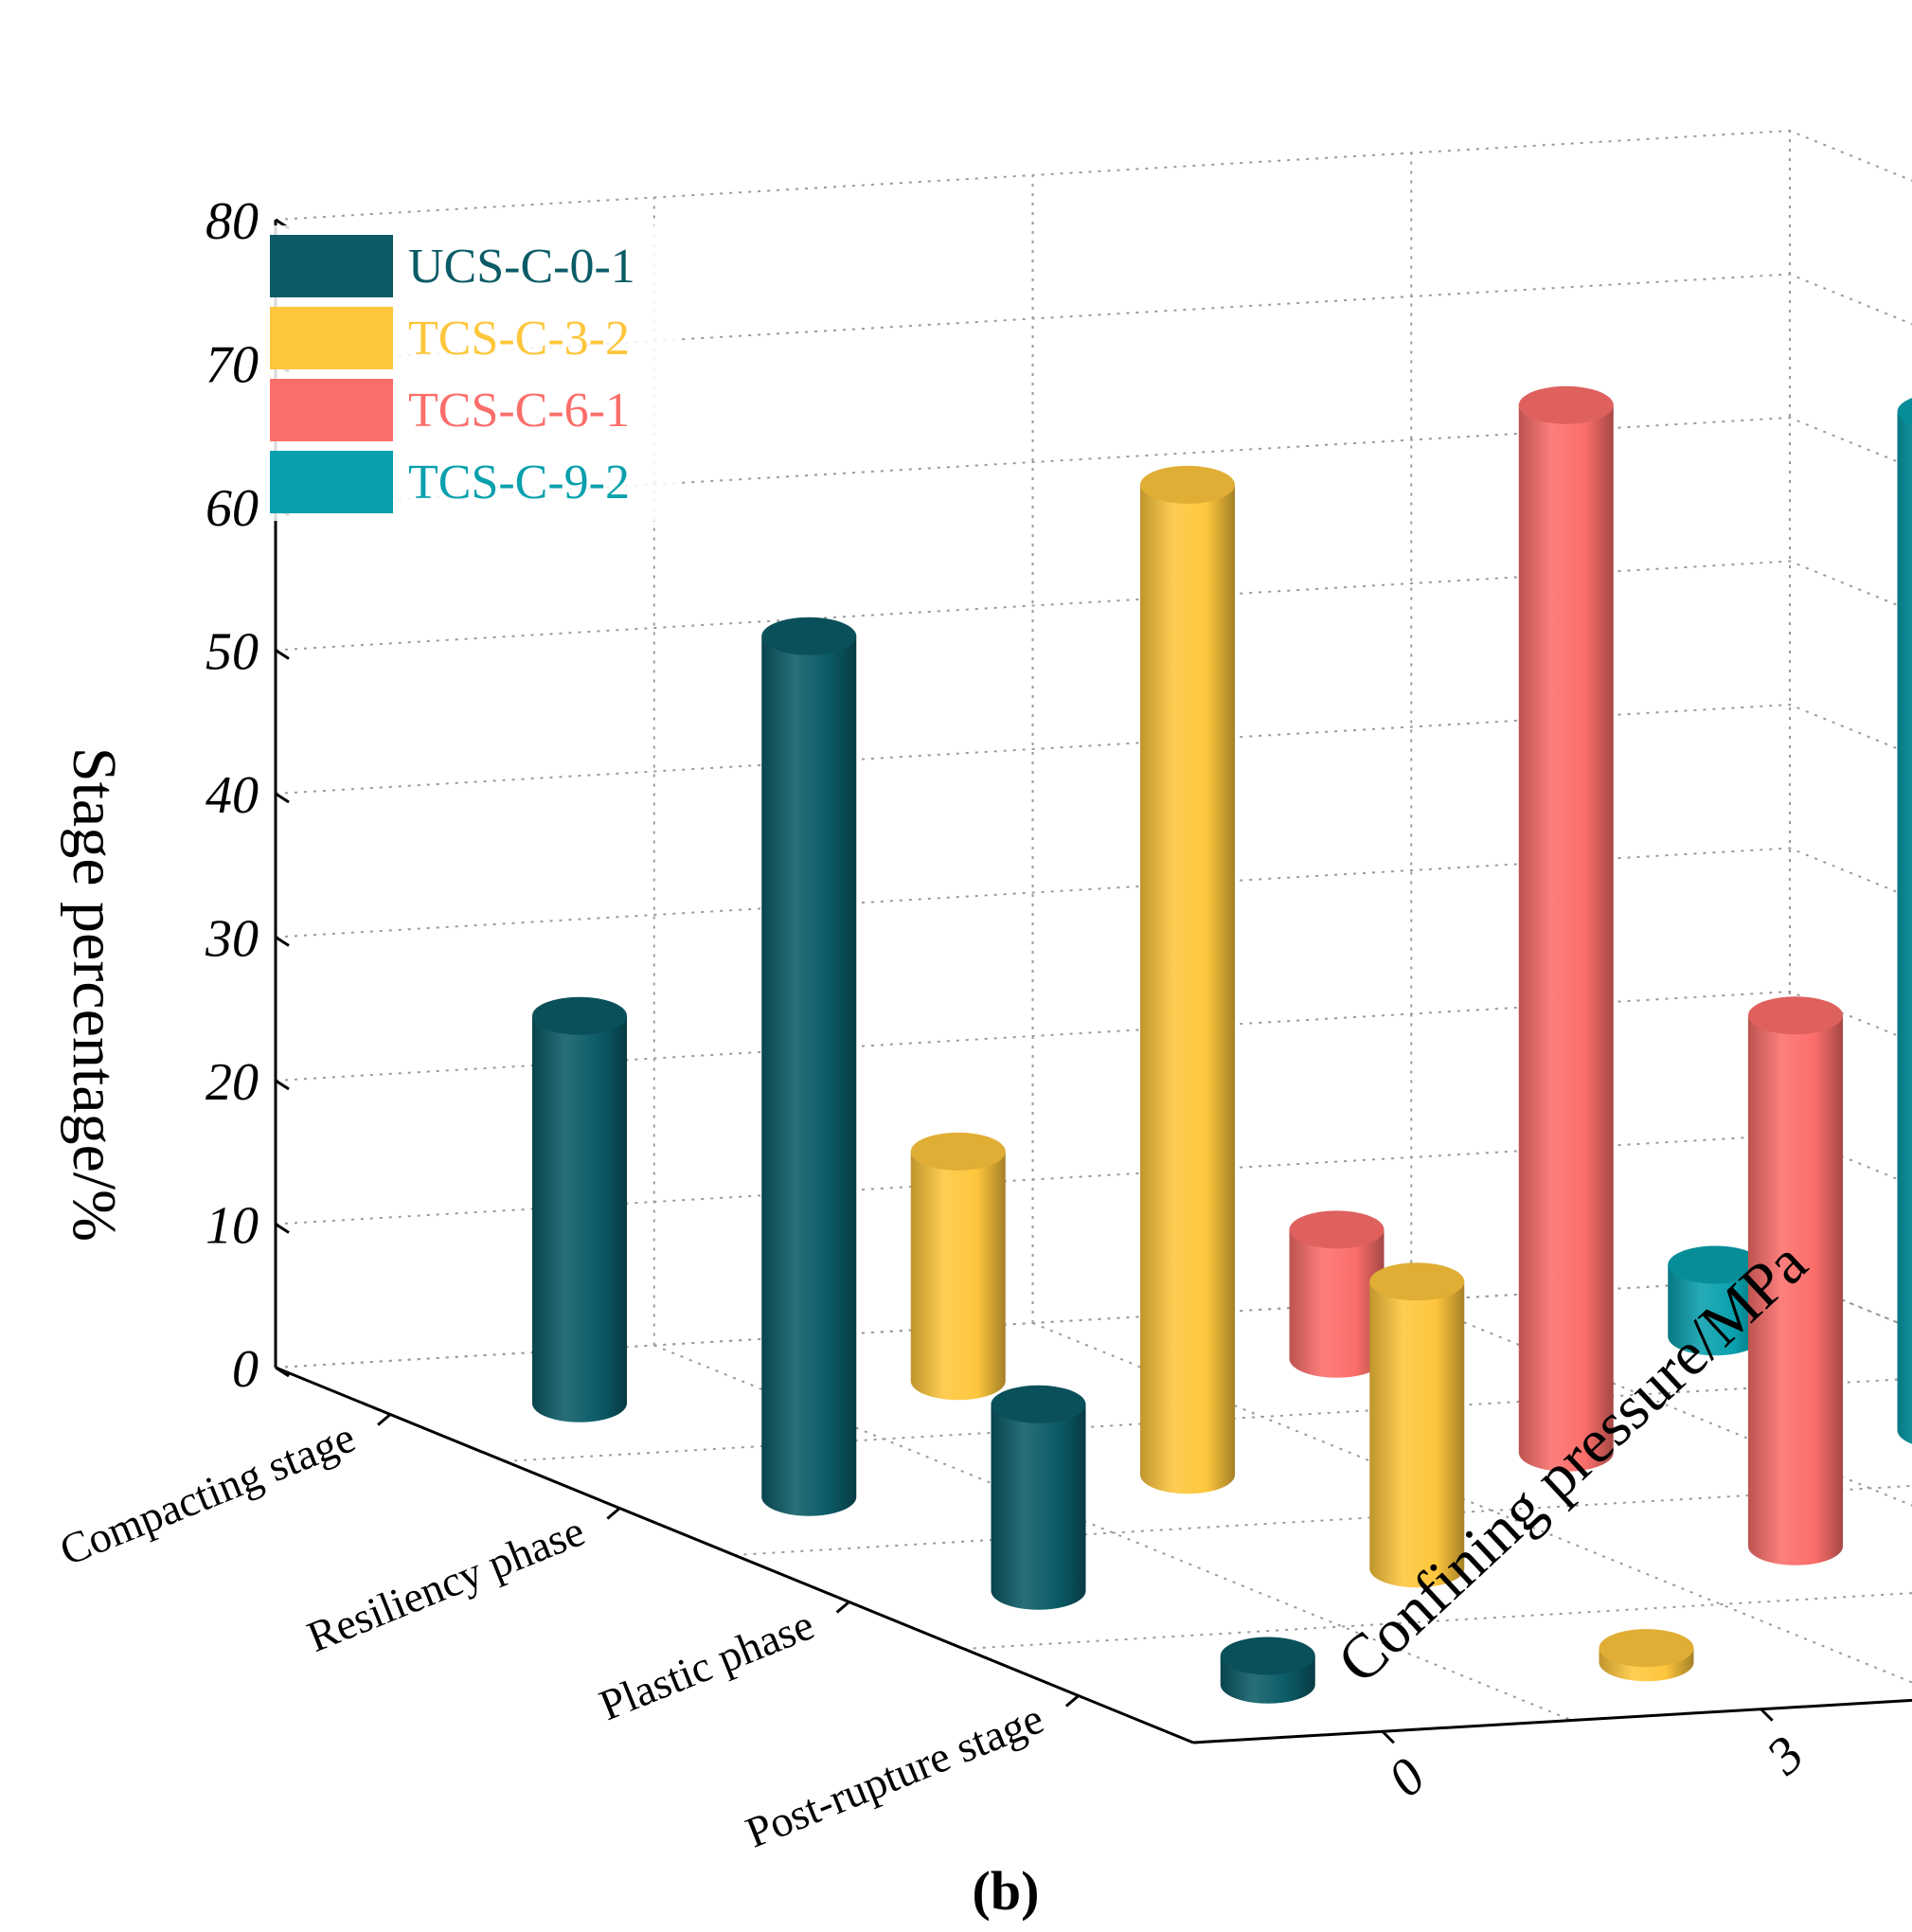  I want to click on bar-TCS-C-6-1-Plastic phase, so click(1795, 1280).